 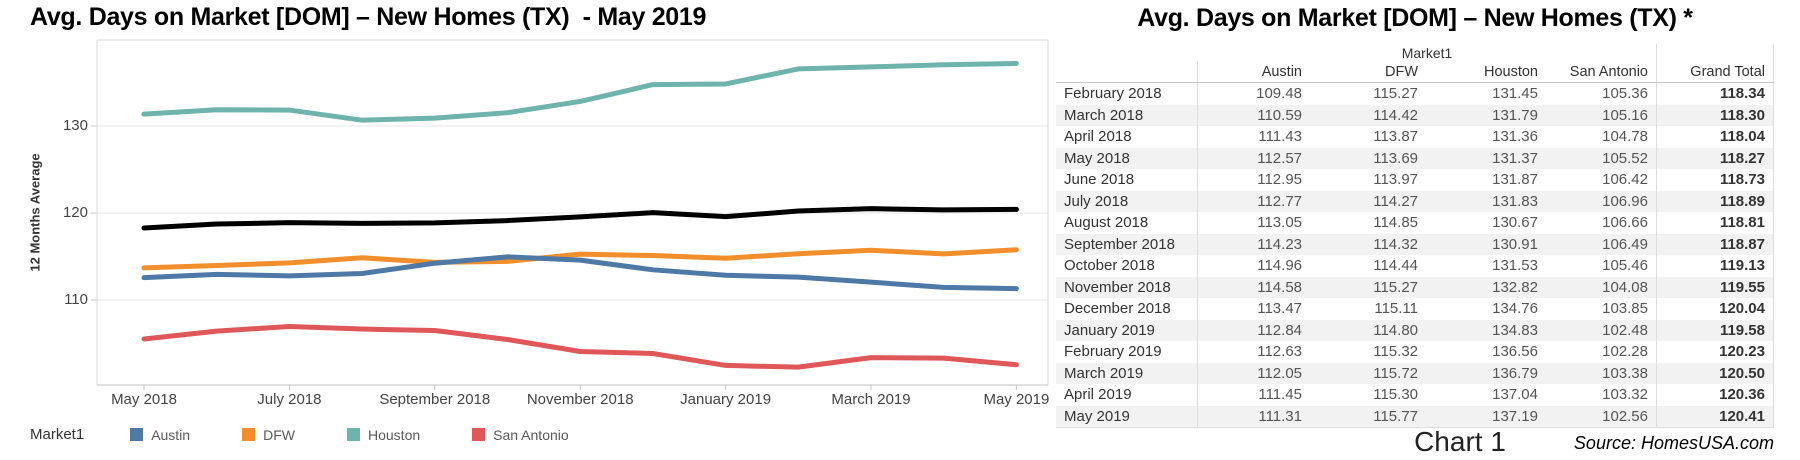 I want to click on cell-grand-total: 118.89, so click(x=1715, y=201).